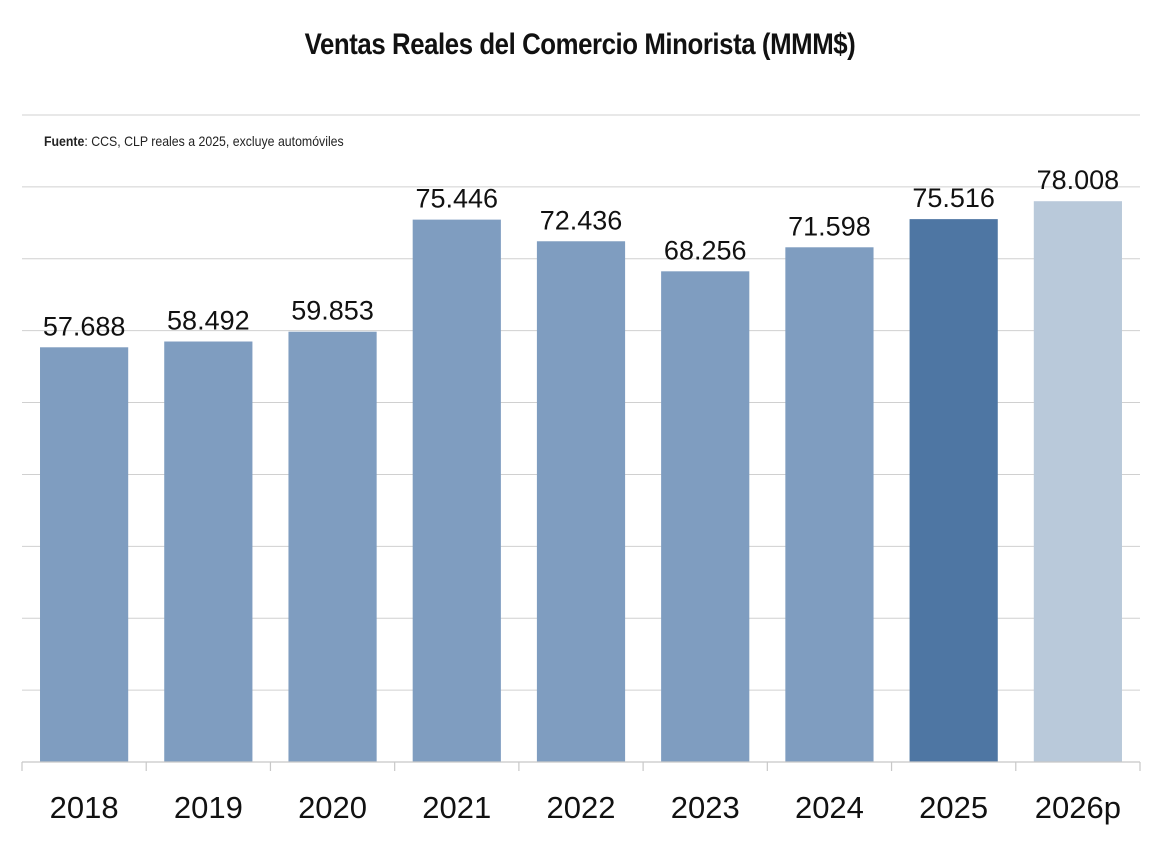 This screenshot has height=846, width=1160. Describe the element at coordinates (1077, 481) in the screenshot. I see `bar-2026p` at that location.